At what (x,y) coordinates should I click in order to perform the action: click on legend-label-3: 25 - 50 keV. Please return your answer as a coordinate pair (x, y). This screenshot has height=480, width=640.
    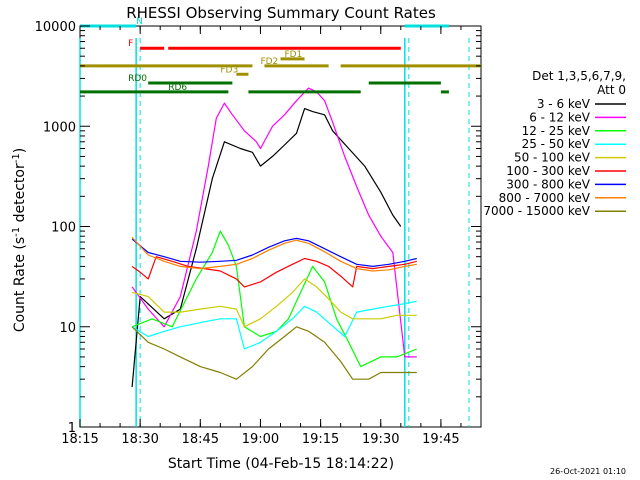
    Looking at the image, I should click on (556, 144).